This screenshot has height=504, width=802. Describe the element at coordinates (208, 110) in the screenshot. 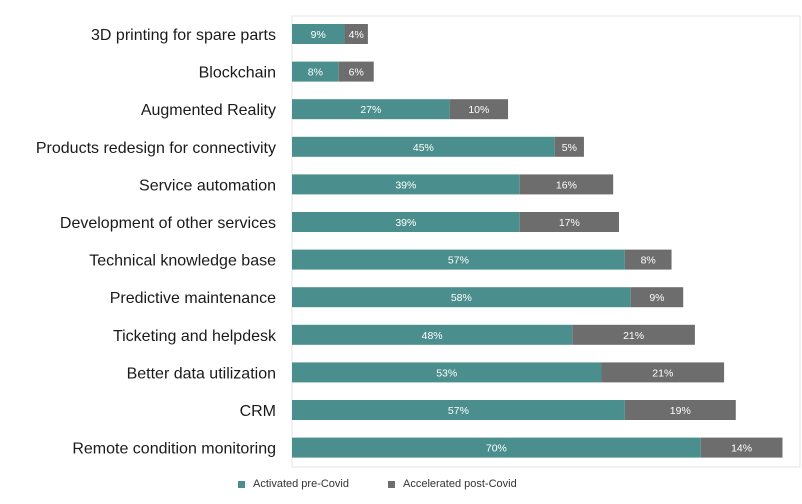

I see `category-label: Augmented Reality` at that location.